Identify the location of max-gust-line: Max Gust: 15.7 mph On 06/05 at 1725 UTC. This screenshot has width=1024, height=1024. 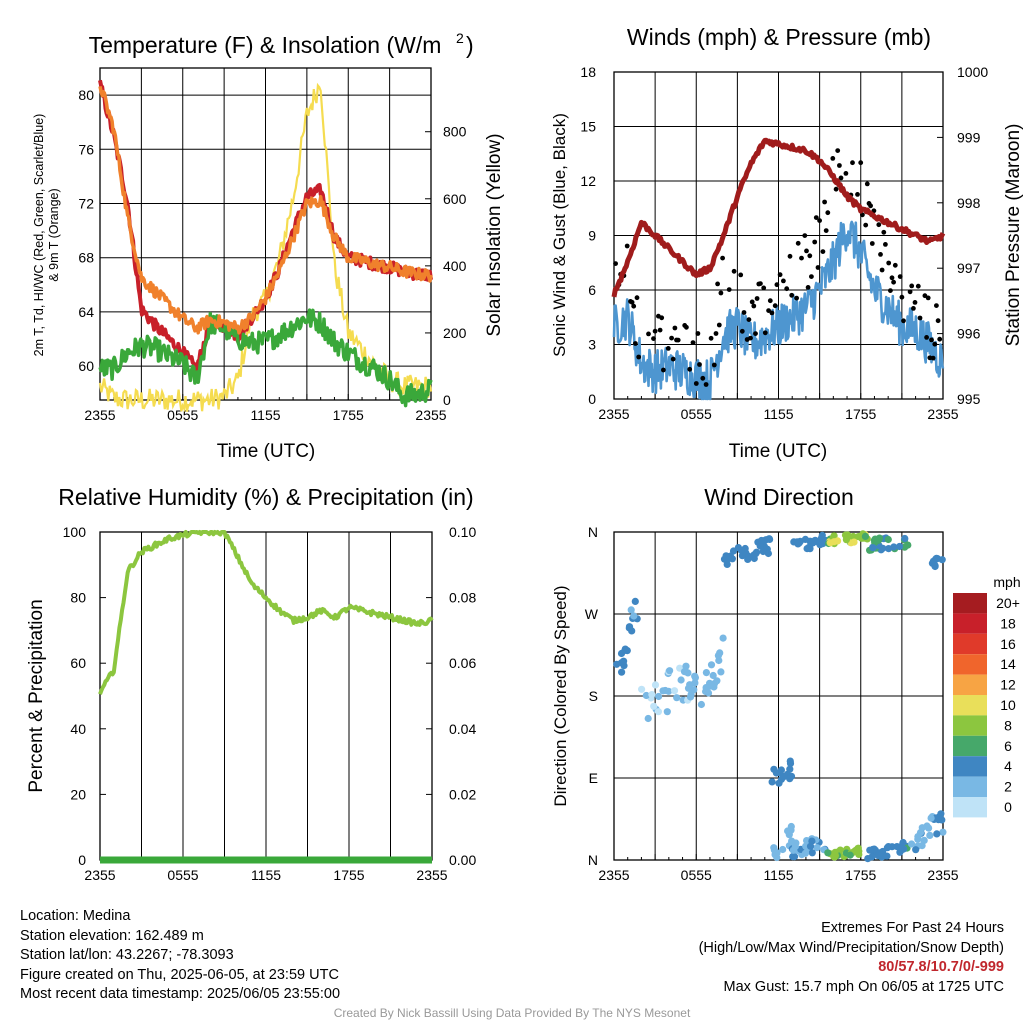
(863, 986).